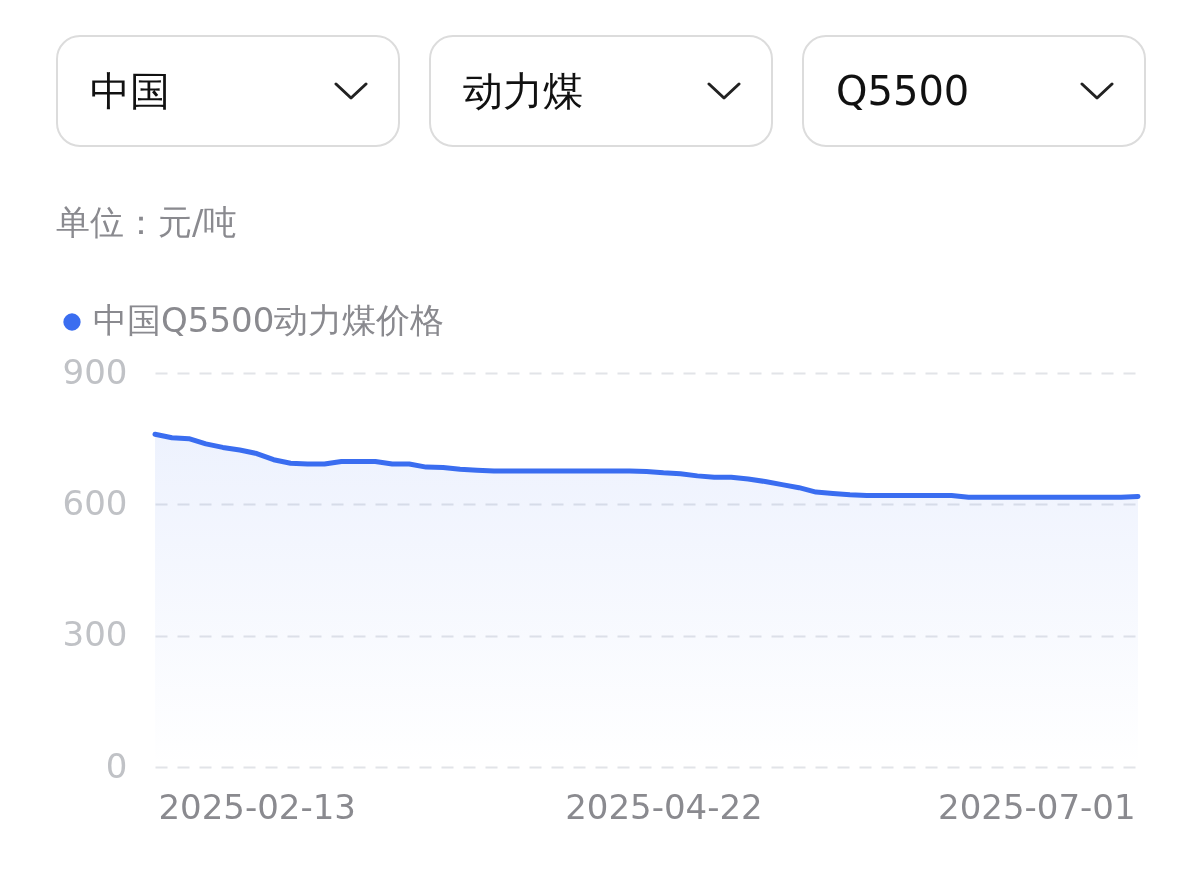 This screenshot has width=1200, height=872. Describe the element at coordinates (95, 371) in the screenshot. I see `y-tick-label: 900` at that location.